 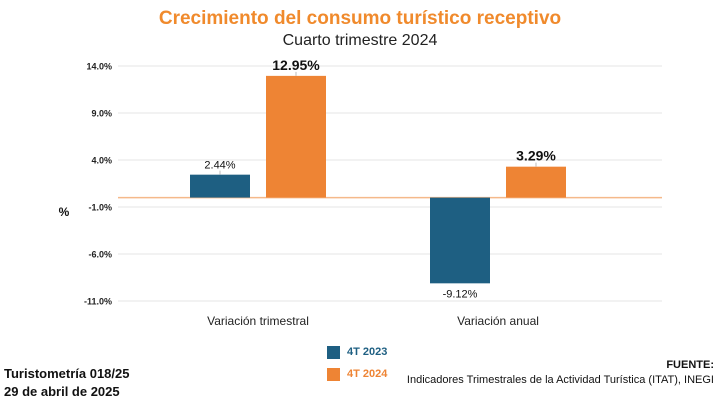 I want to click on y-tick-label: -1.0%, so click(x=100, y=208).